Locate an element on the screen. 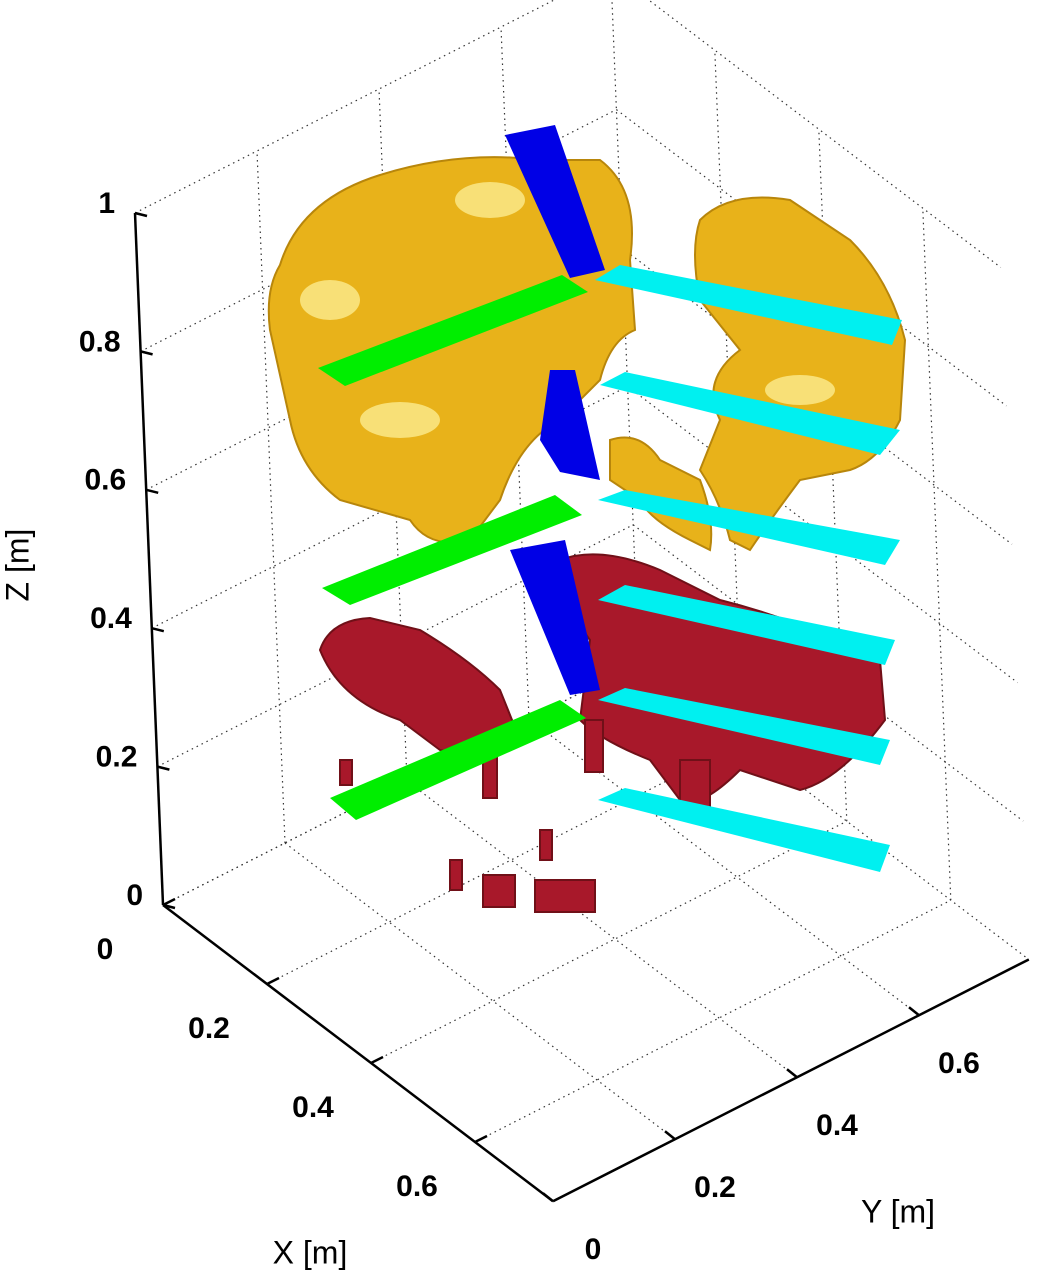 The height and width of the screenshot is (1280, 1056). y-tick-label: 0 is located at coordinates (593, 1249).